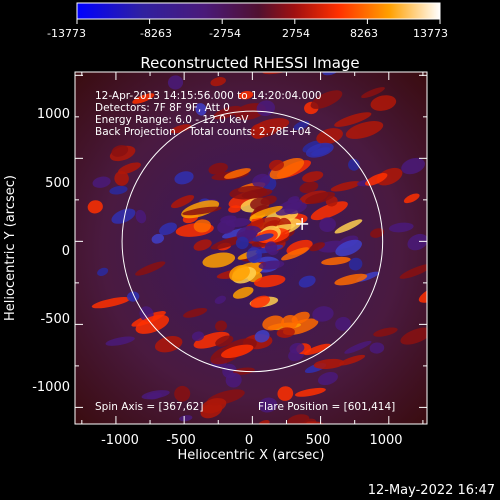  I want to click on chart-title: Reconstructed RHESSI Image, so click(249, 63).